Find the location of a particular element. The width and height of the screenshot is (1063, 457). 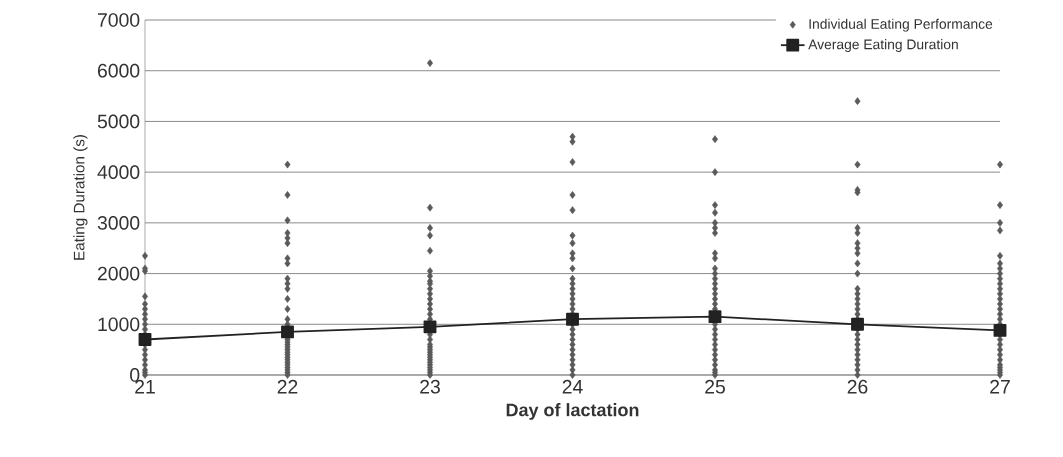

y-tick-label: 2000 is located at coordinates (118, 273).